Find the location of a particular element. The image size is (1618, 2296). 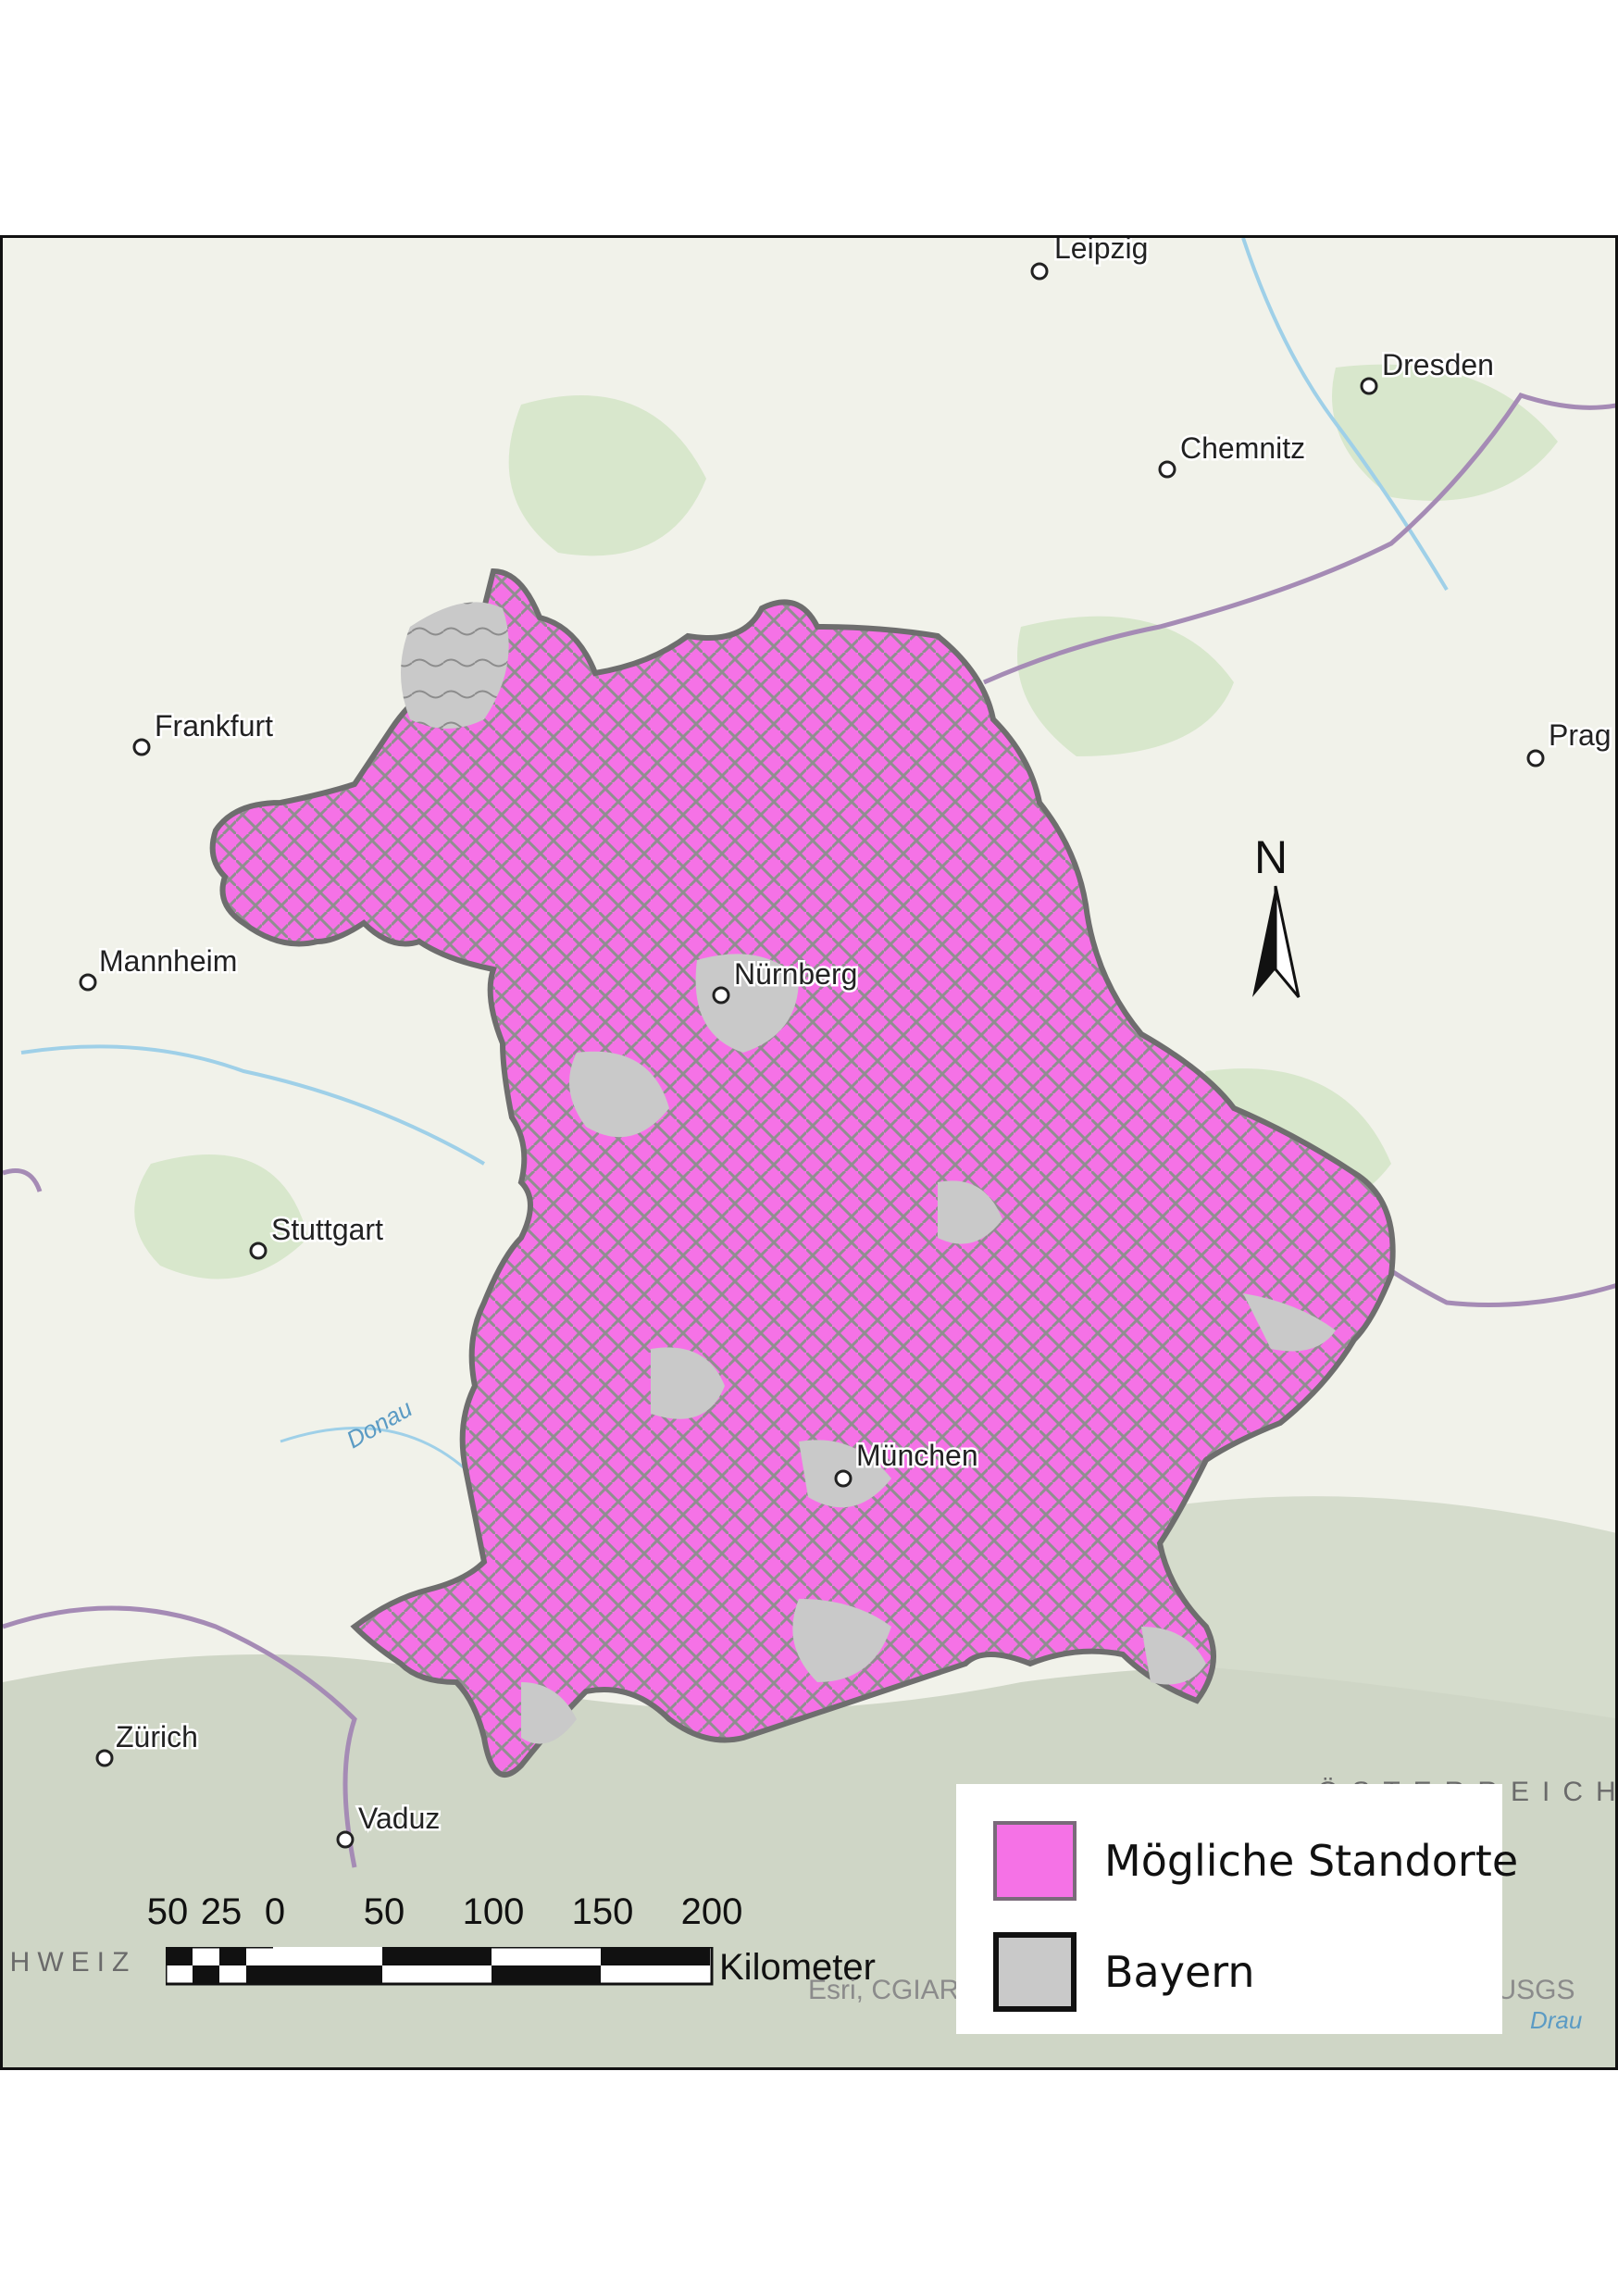

scale-label: 0 is located at coordinates (275, 1911).